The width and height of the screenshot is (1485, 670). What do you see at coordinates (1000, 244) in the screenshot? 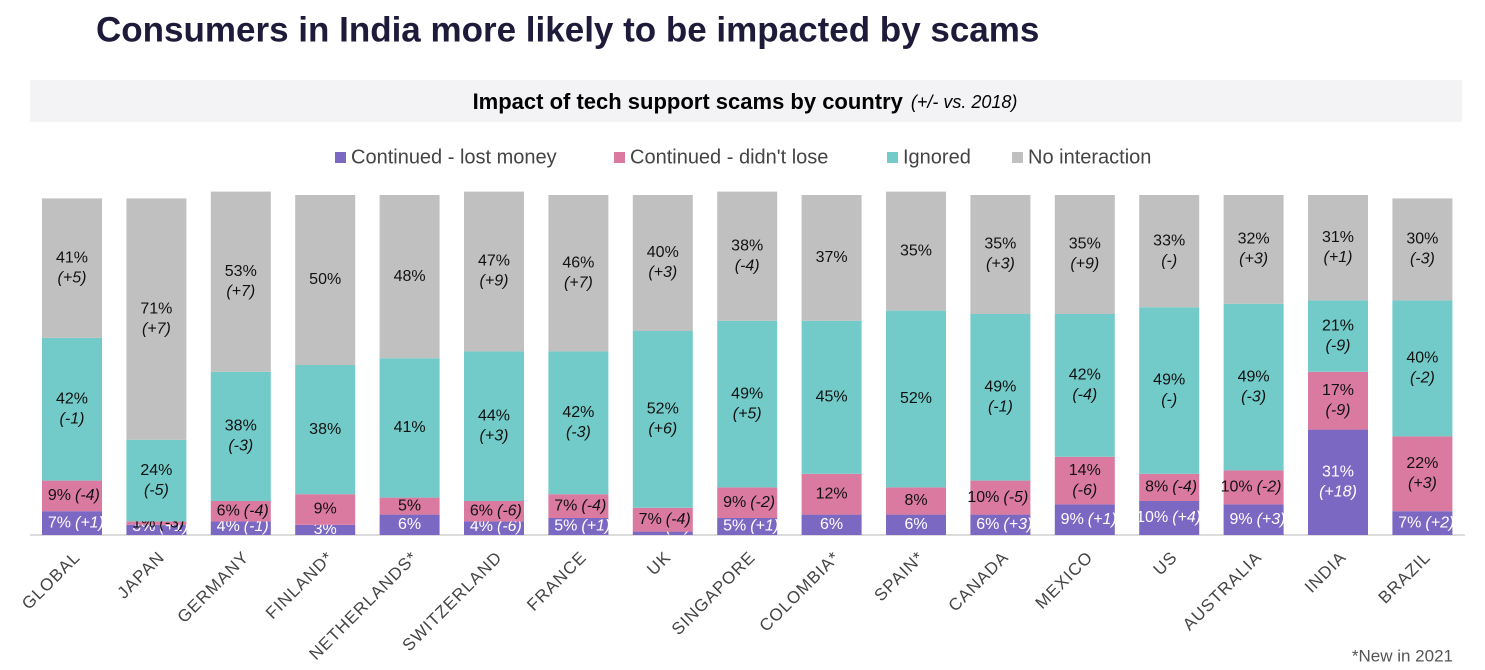
I see `value-label: 35%` at bounding box center [1000, 244].